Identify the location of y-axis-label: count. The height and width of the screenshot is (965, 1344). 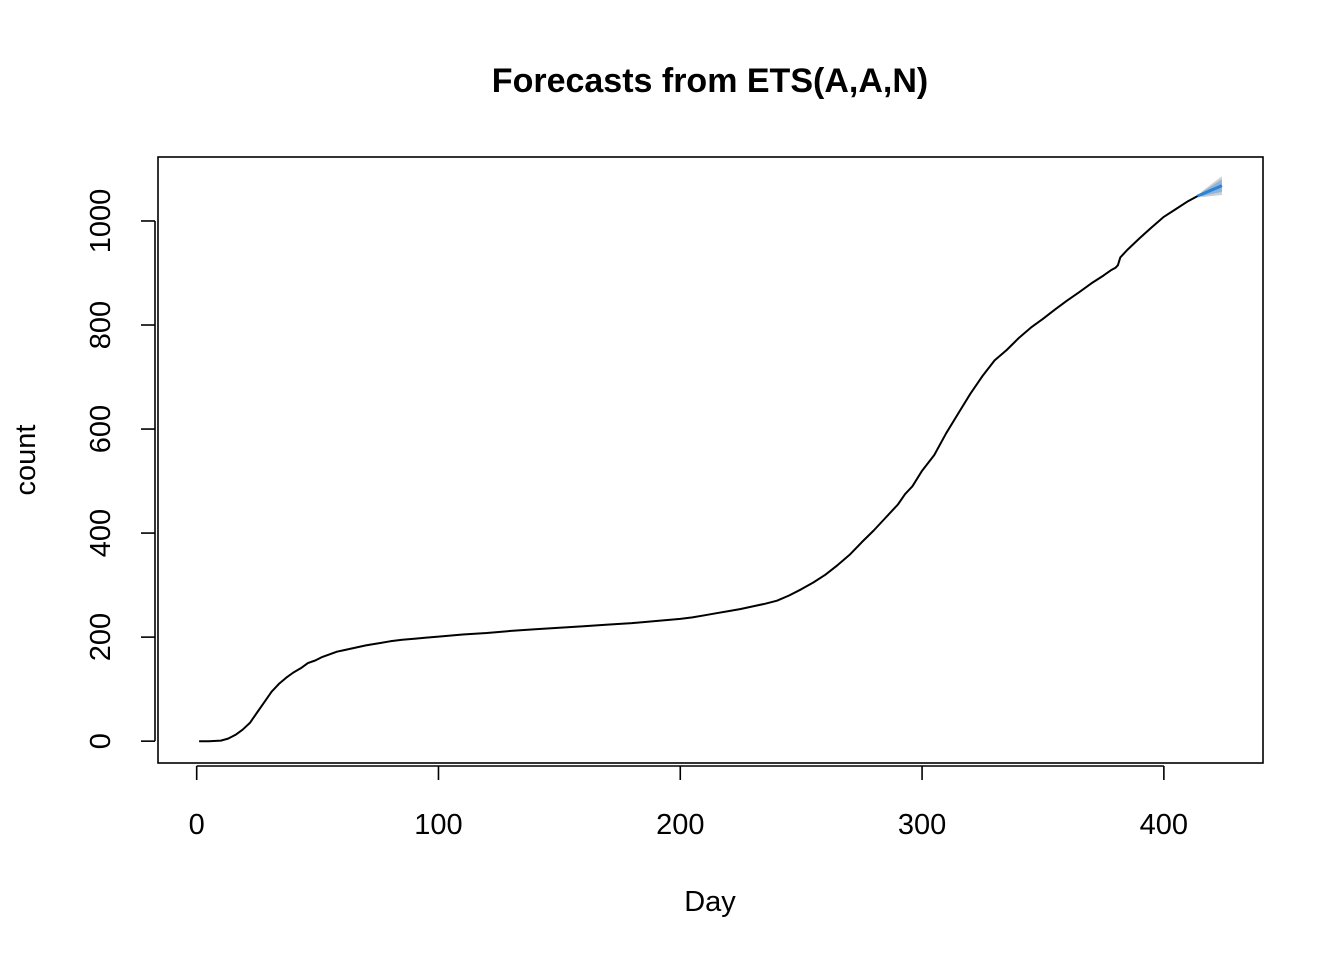
(26, 460).